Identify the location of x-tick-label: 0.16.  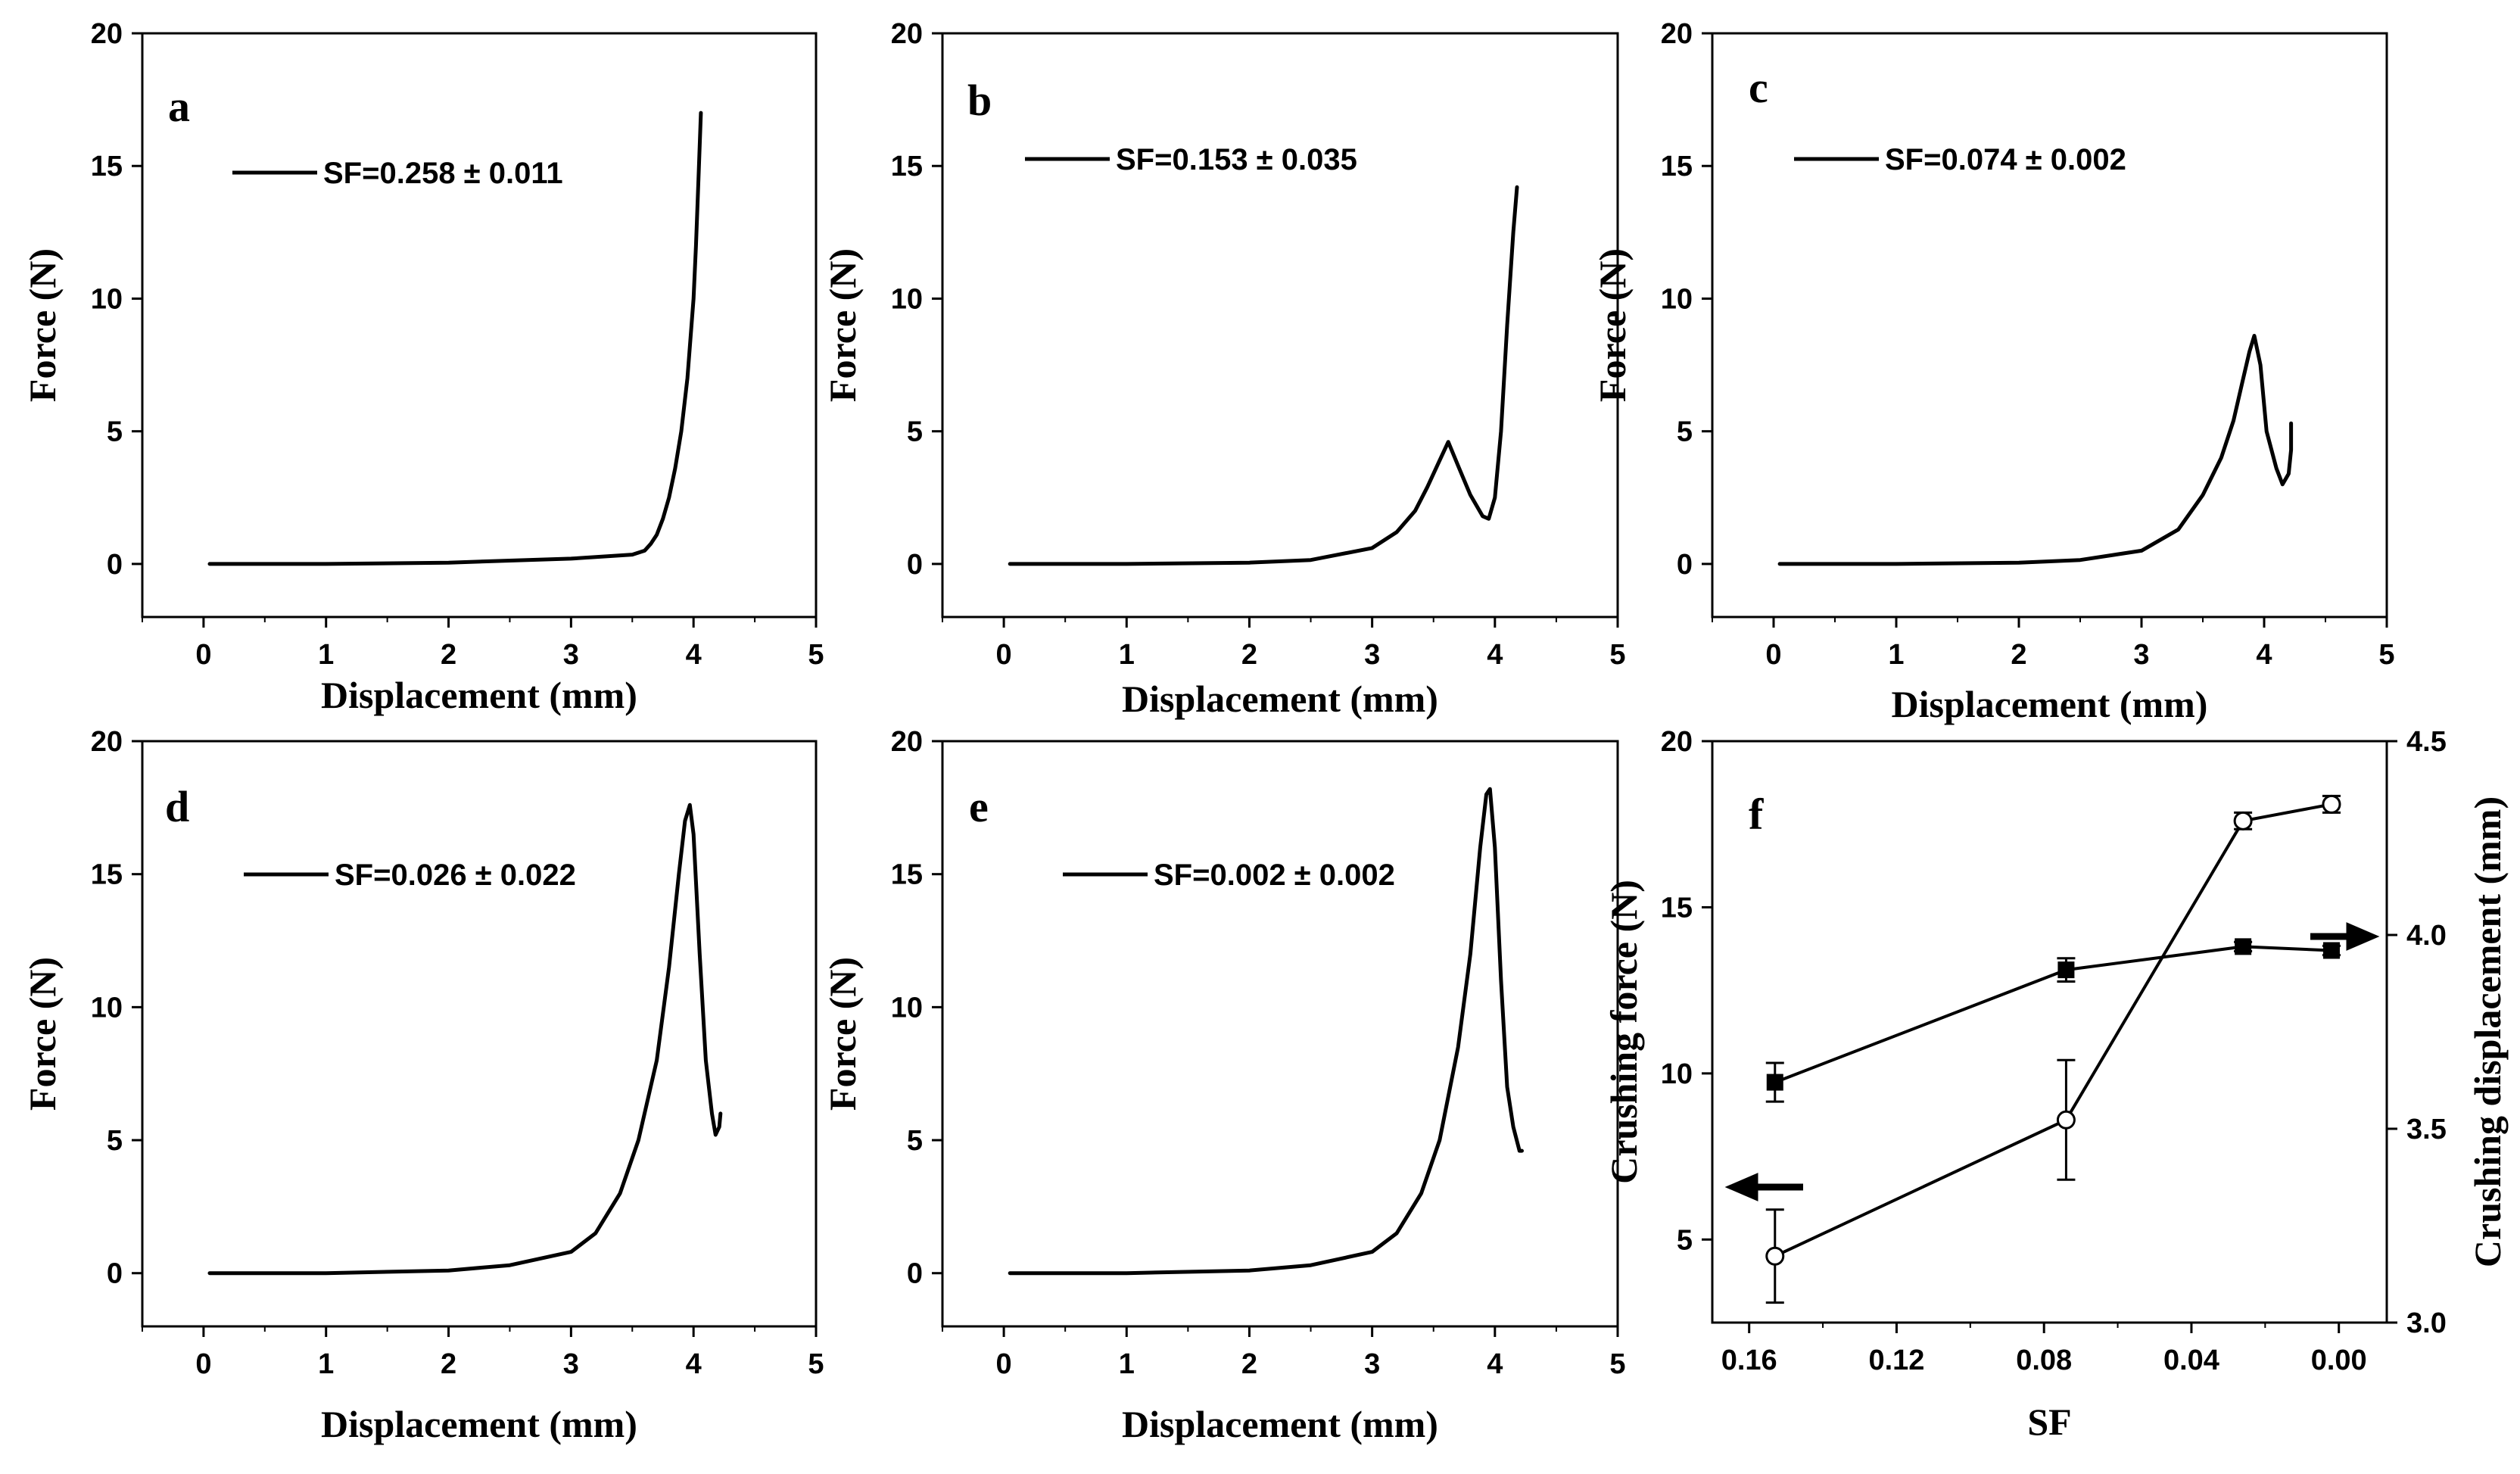
(1749, 1360).